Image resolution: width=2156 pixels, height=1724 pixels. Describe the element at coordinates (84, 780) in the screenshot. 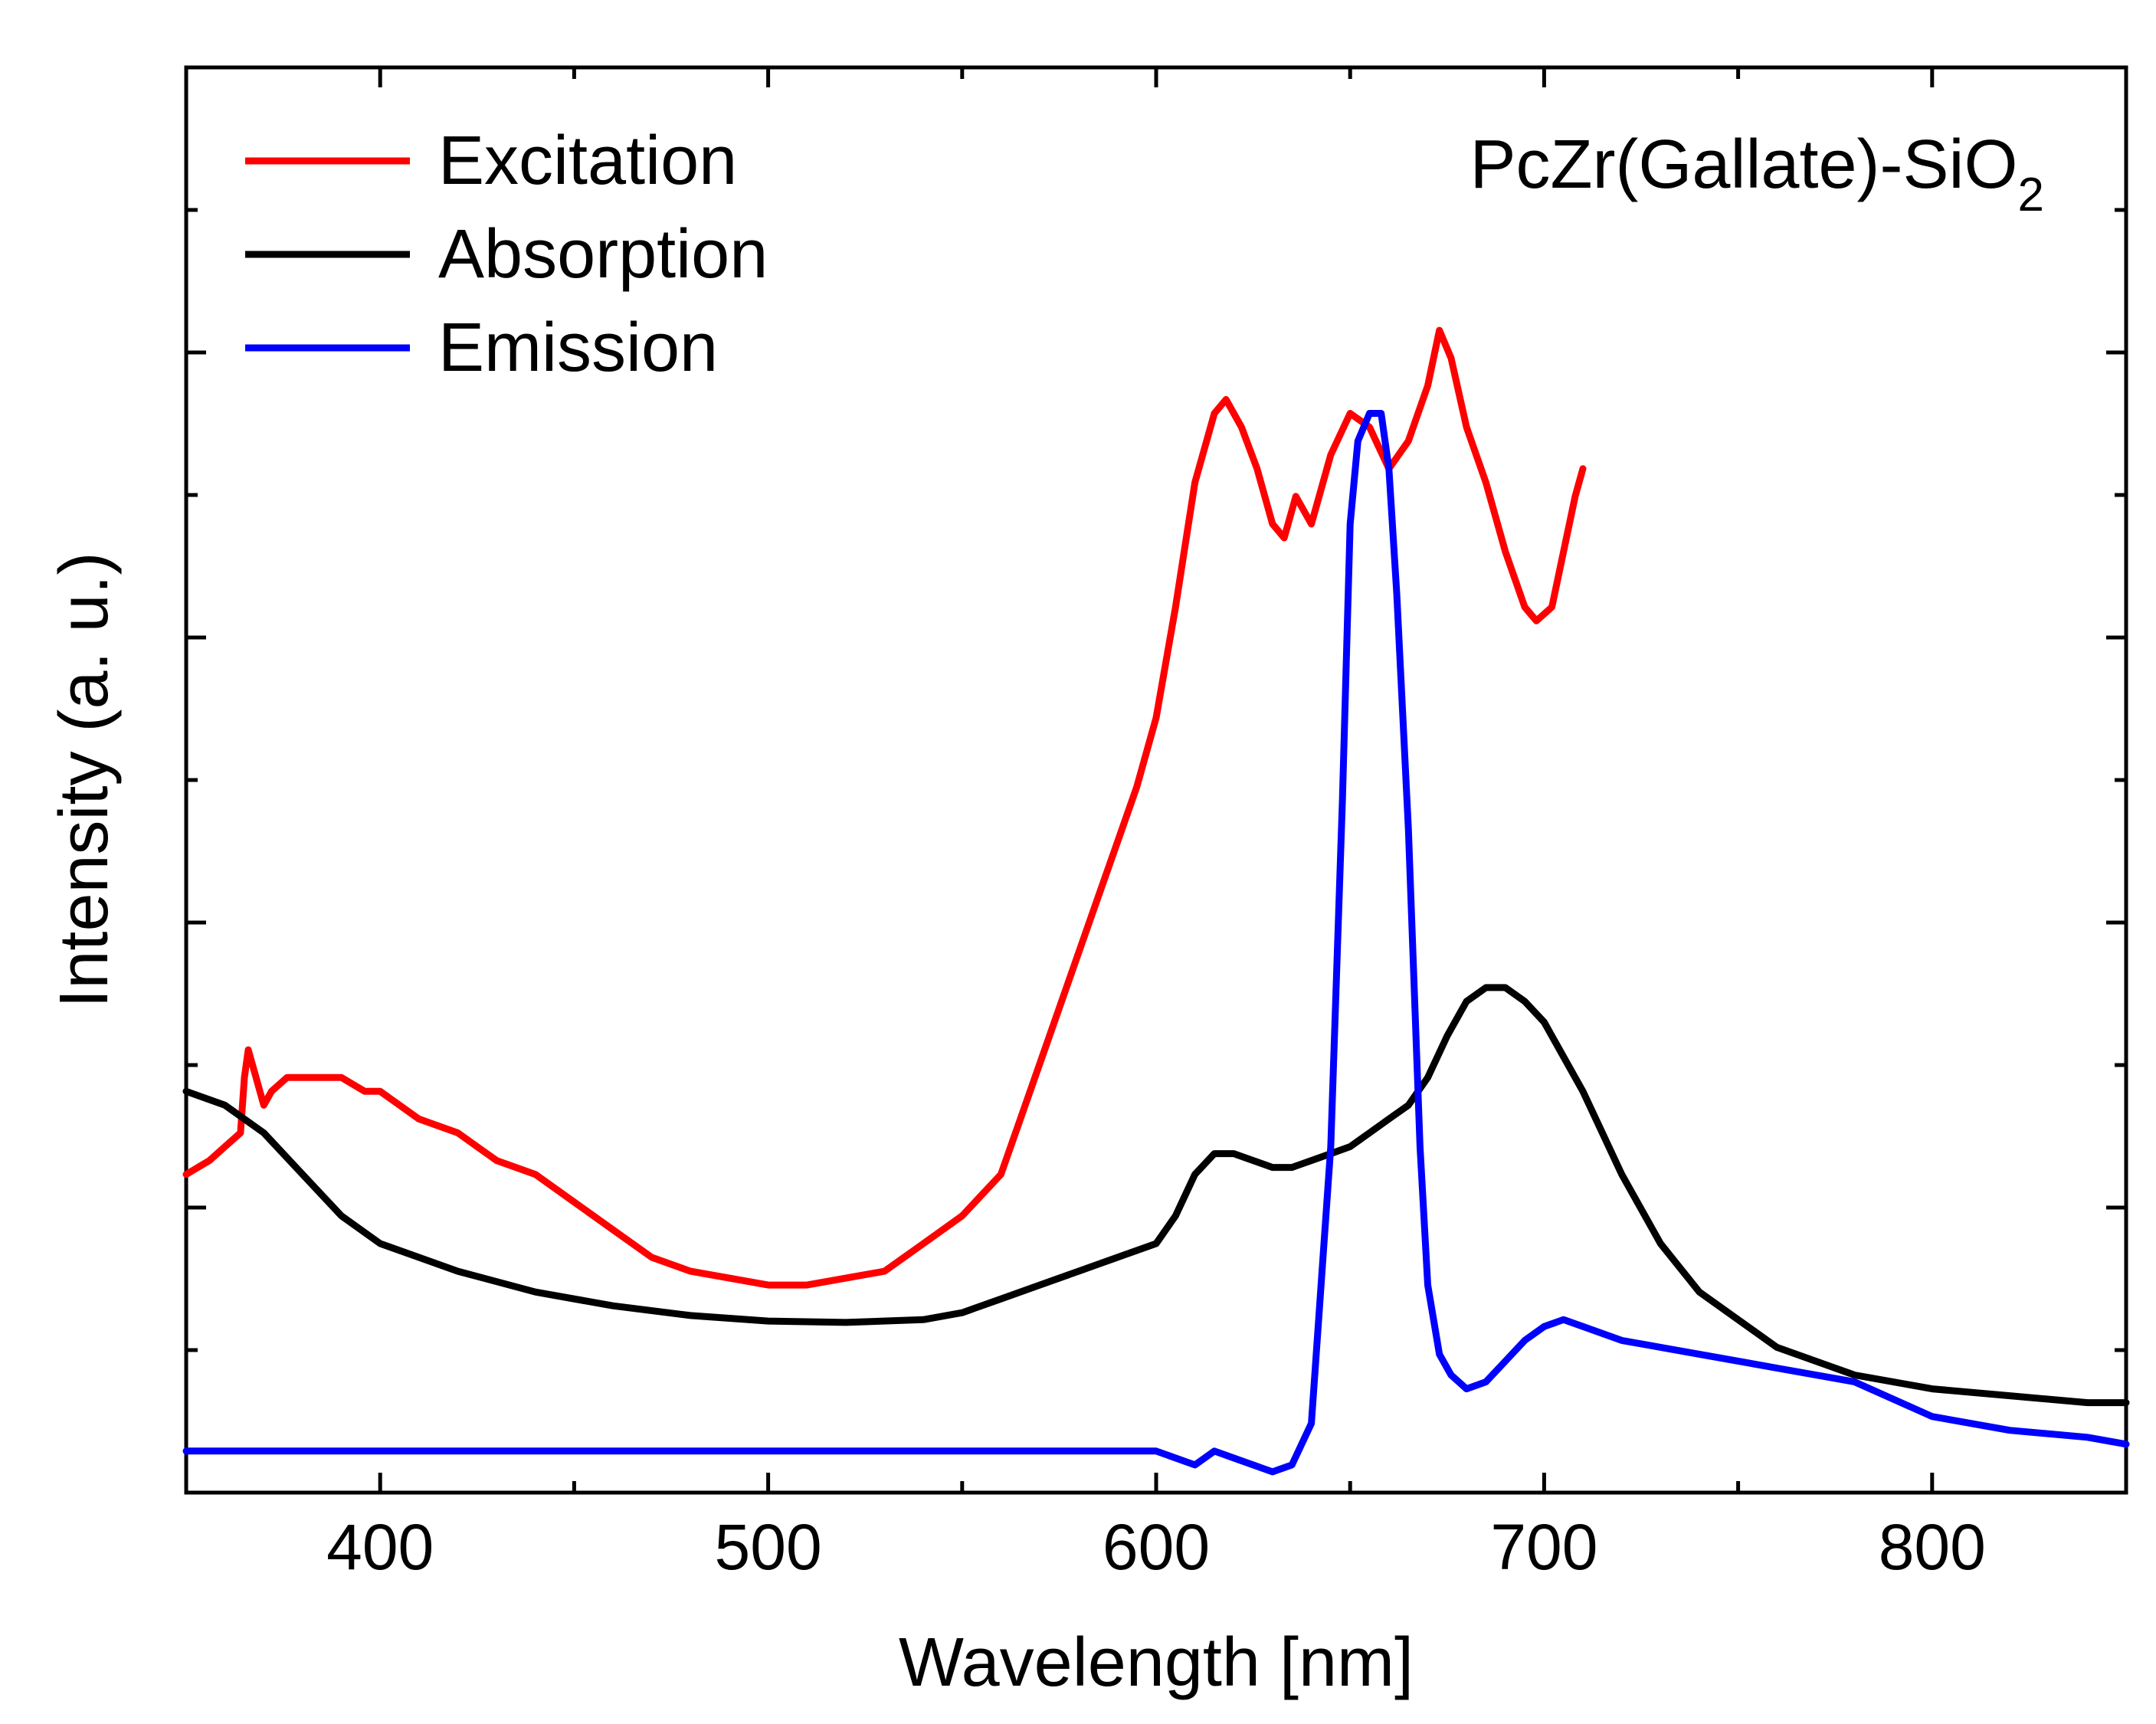

I see `y-axis-title: Intensity (a. u.)` at that location.